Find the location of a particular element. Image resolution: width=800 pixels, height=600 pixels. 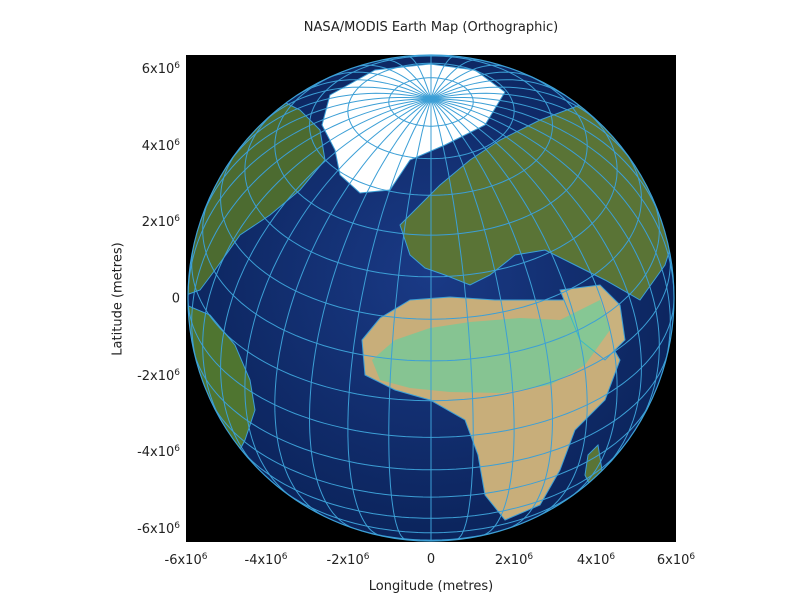

x-axis-label: Longitude (metres) is located at coordinates (431, 586).